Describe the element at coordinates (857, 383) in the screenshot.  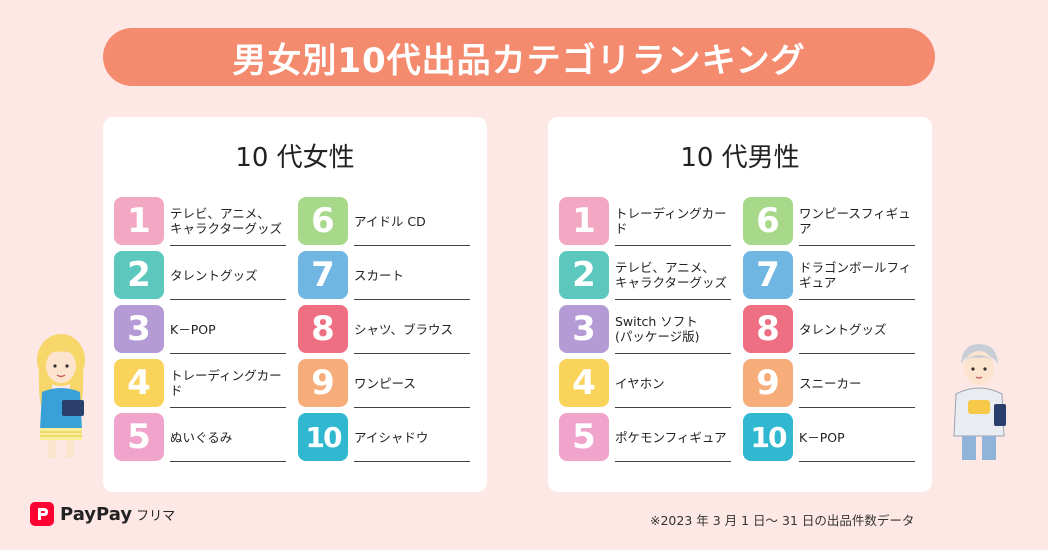
I see `rank-label: スニーカー` at that location.